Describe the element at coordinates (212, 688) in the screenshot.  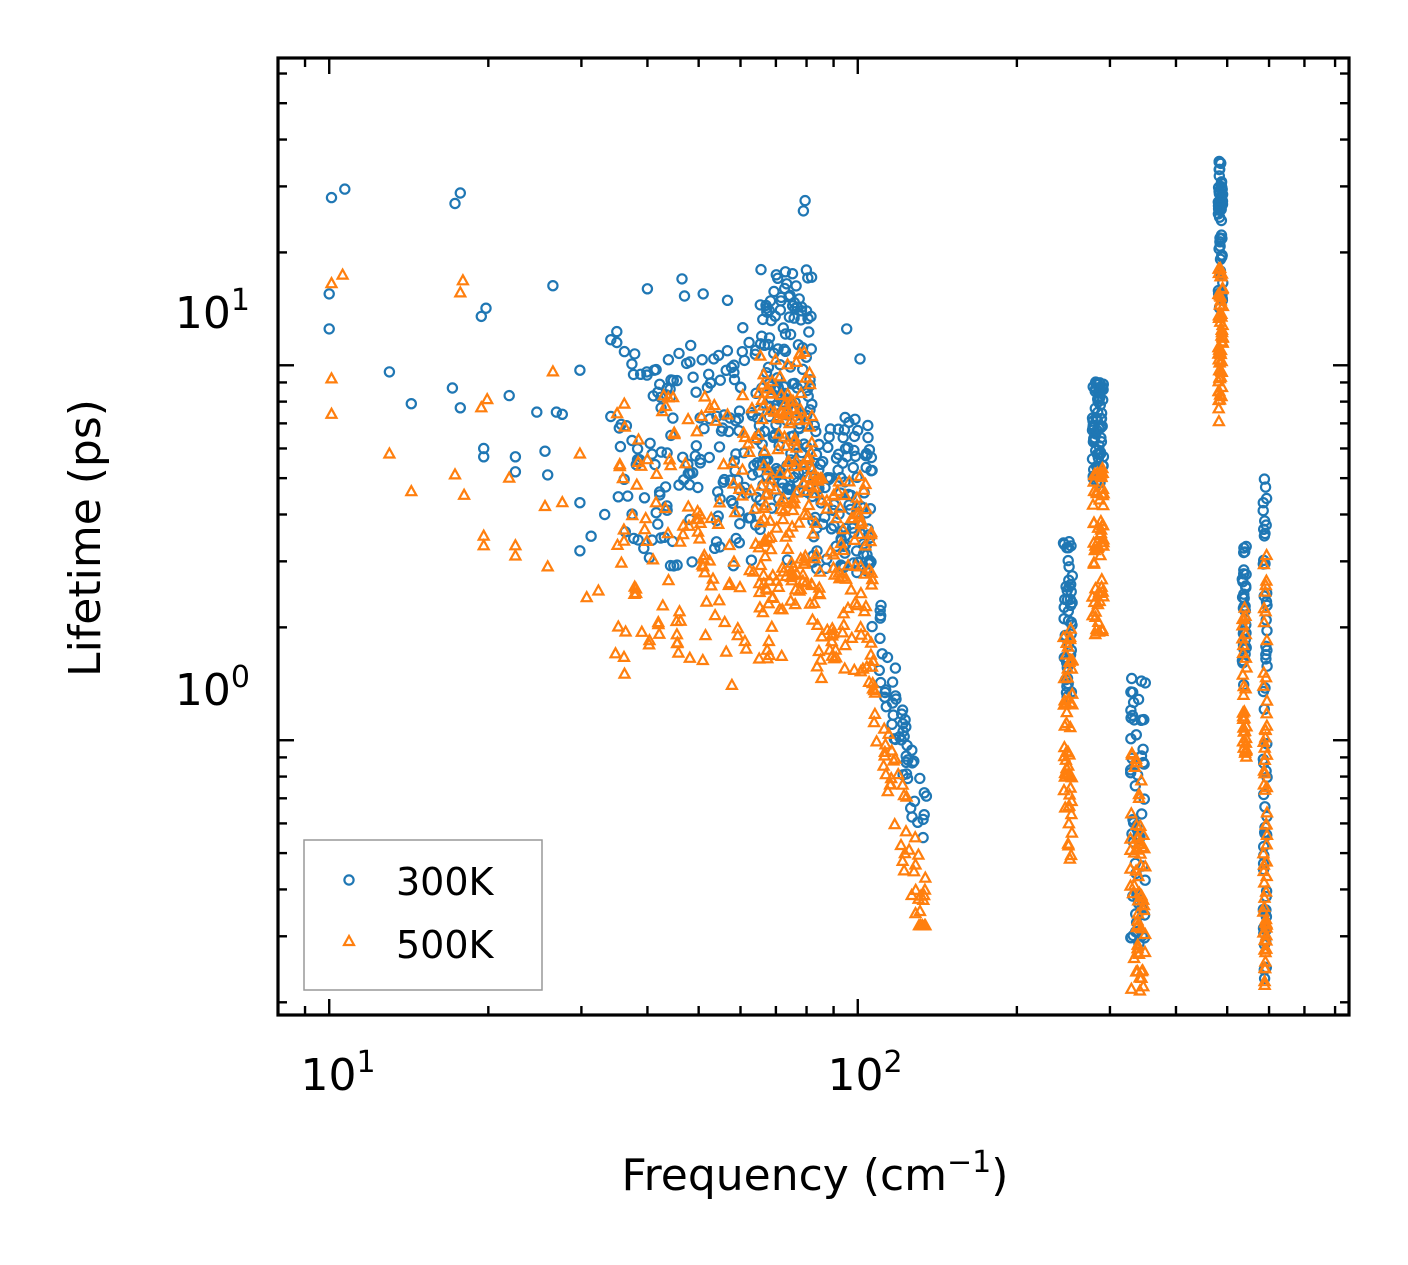
I see `y-tick-label-1: 100` at that location.